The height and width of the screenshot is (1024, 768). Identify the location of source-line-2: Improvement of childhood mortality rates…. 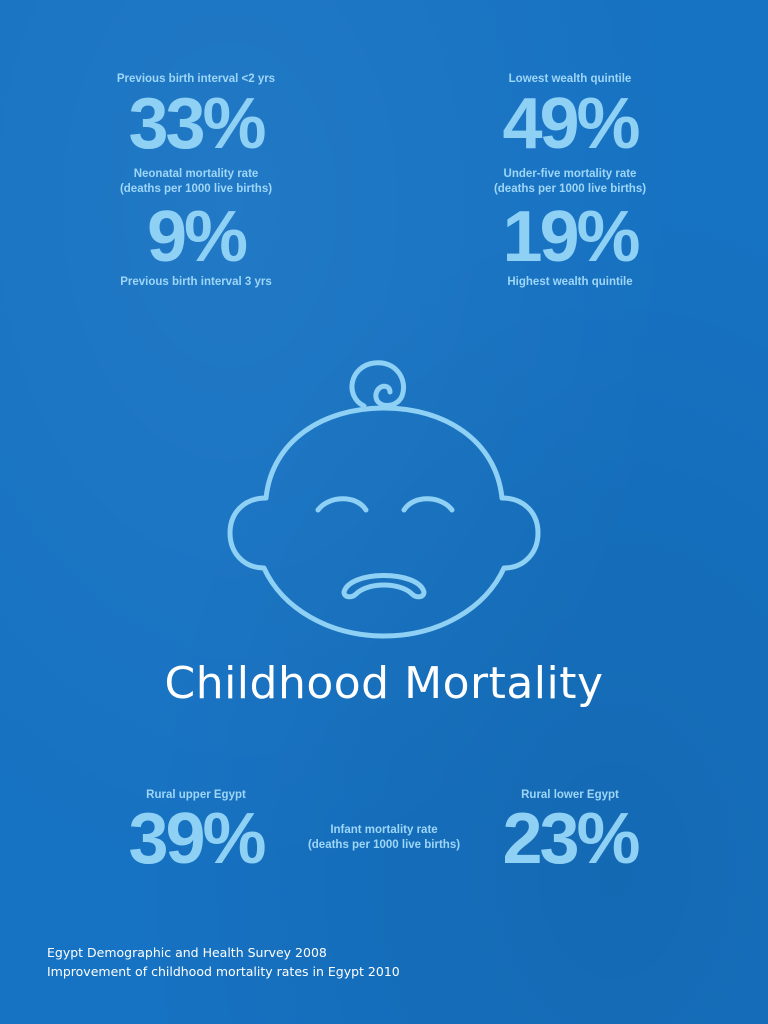
(223, 971).